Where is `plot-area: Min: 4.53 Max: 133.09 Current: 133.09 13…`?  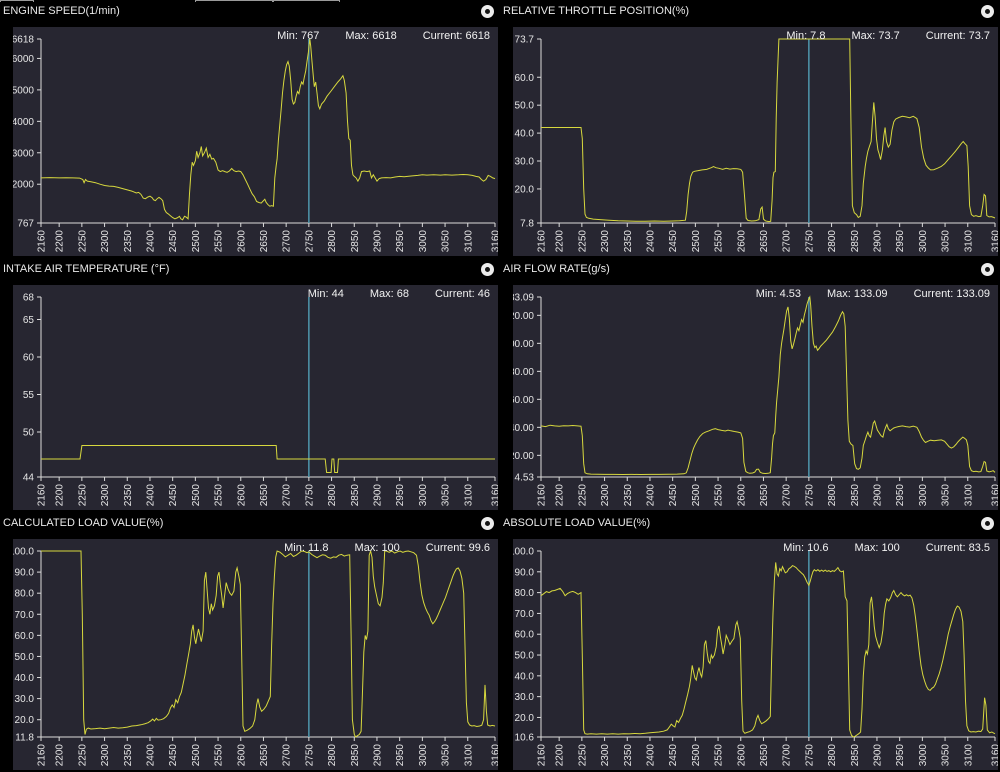
plot-area: Min: 4.53 Max: 133.09 Current: 133.09 13… is located at coordinates (755, 397).